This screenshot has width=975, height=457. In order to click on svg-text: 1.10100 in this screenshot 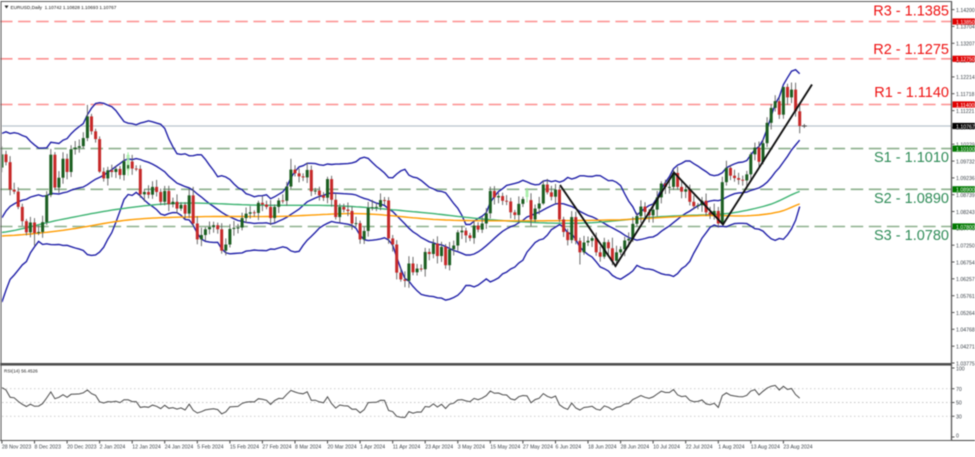, I will do `click(965, 150)`.